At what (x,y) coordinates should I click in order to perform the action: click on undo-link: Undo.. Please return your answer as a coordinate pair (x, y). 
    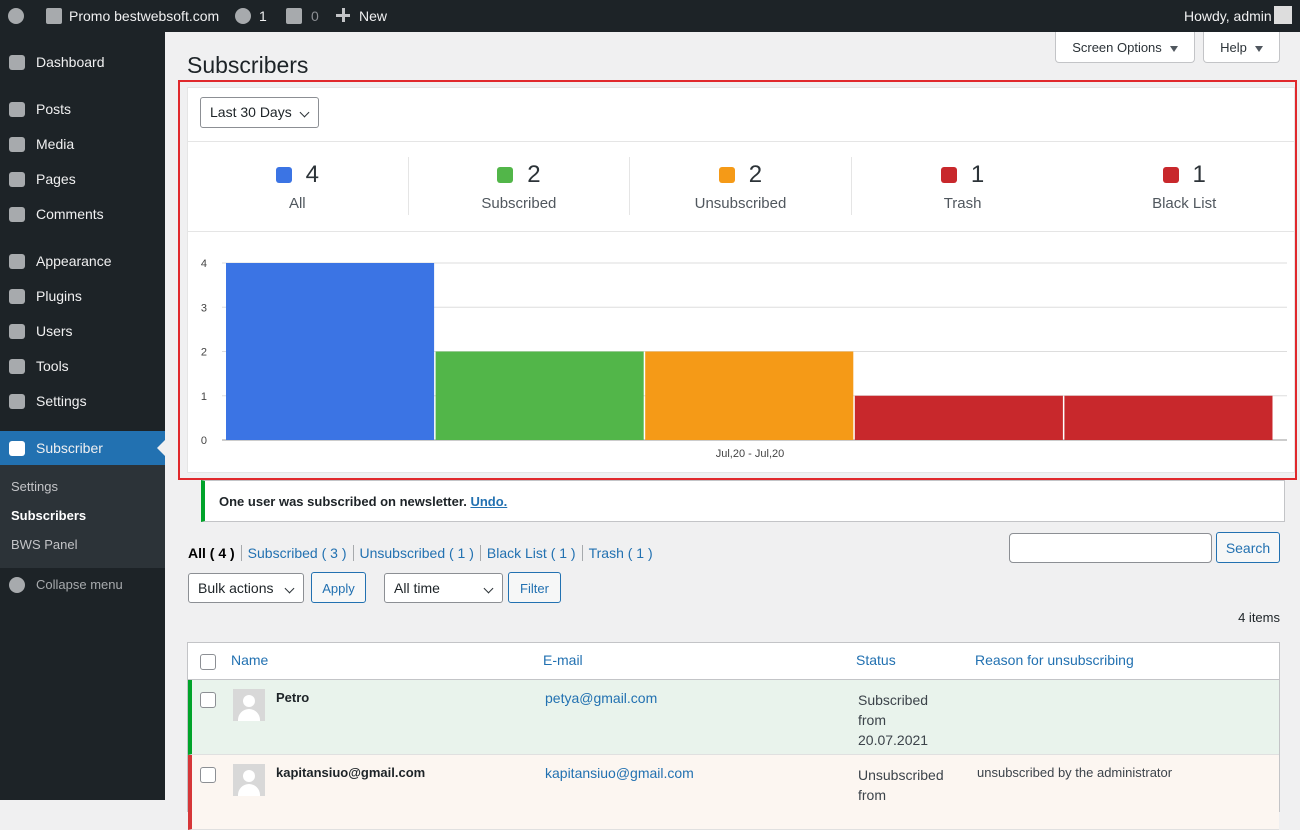
    Looking at the image, I should click on (489, 501).